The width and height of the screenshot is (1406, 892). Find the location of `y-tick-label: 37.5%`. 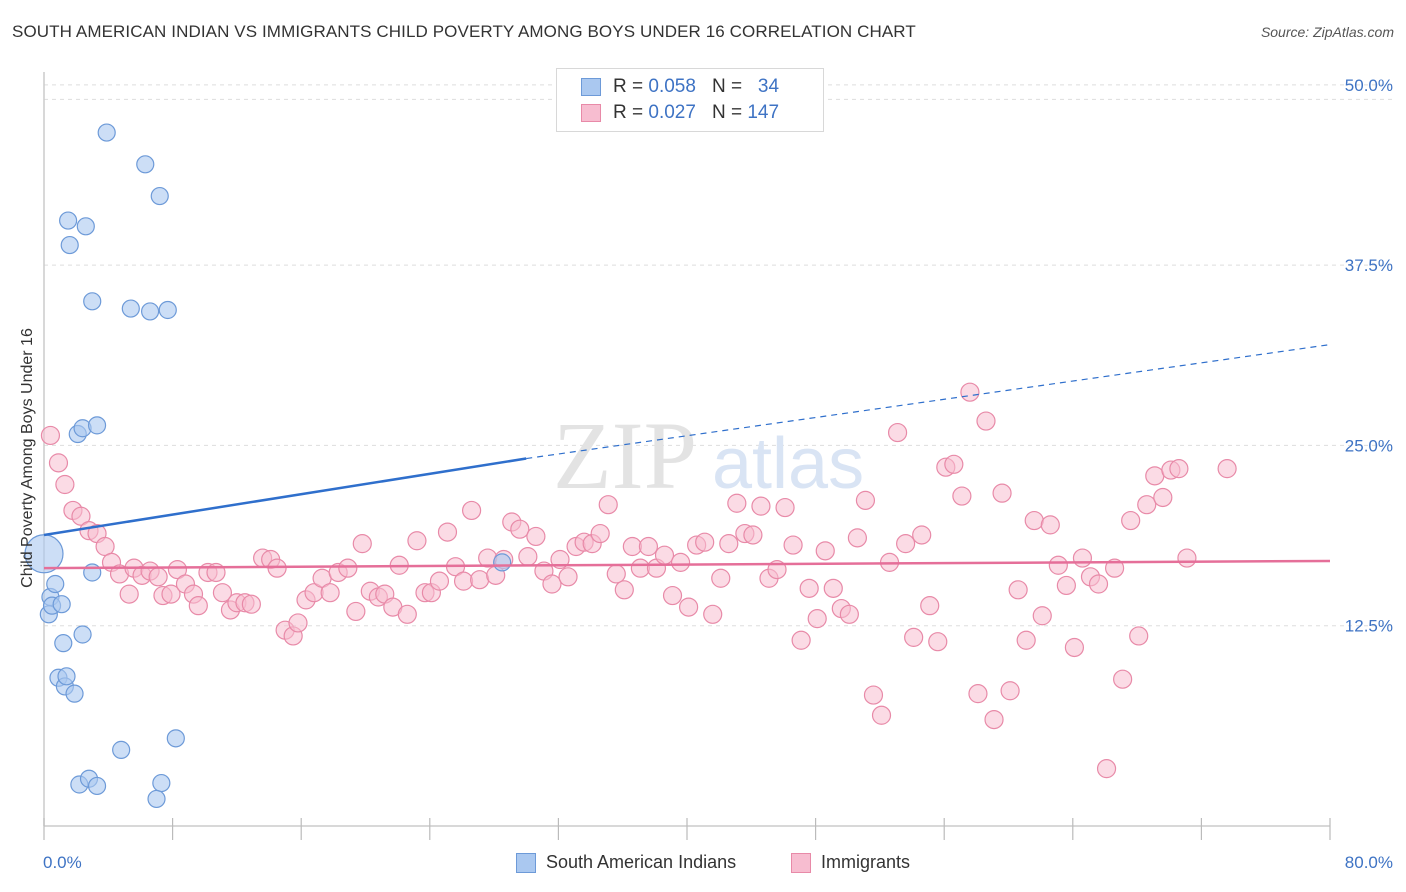

y-tick-label: 37.5% is located at coordinates (1369, 265).